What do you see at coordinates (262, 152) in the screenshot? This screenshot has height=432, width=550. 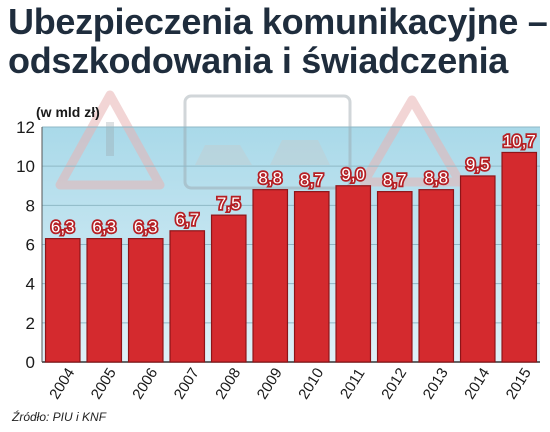 I see `crashing-cars-icon` at bounding box center [262, 152].